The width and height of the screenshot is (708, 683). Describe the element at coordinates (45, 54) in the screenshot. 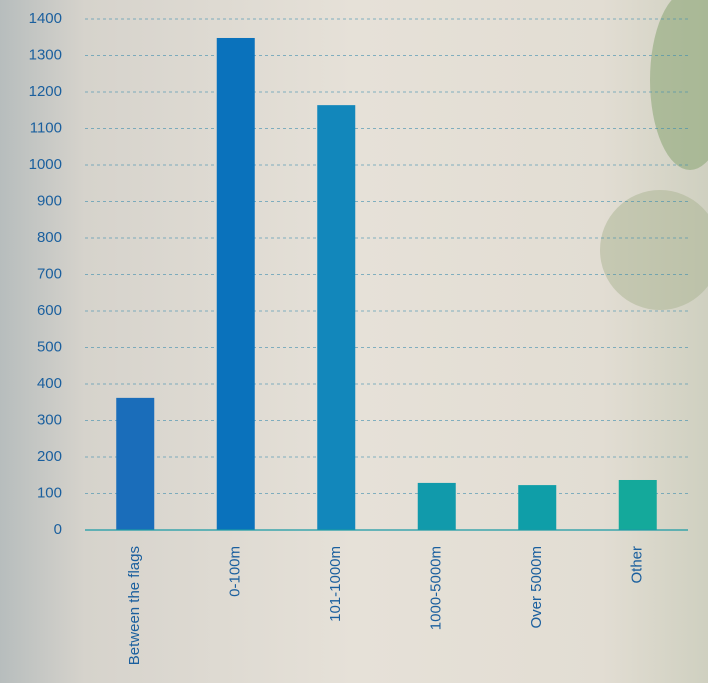

I see `y-tick-label: 1300` at that location.